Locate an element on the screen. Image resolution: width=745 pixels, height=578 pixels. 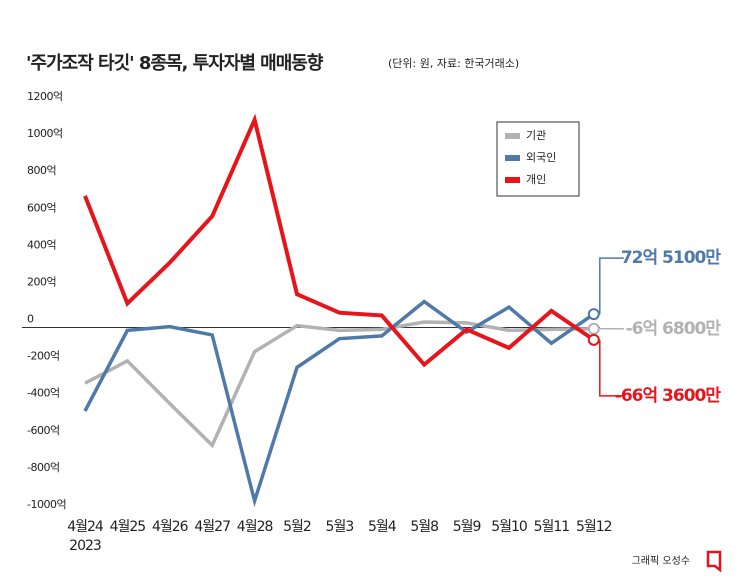
legend-label: 외국인 is located at coordinates (541, 157).